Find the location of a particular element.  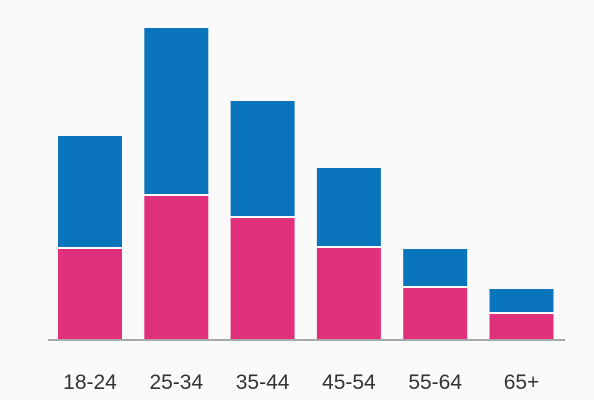

bar-65+-segment-2 is located at coordinates (521, 300).